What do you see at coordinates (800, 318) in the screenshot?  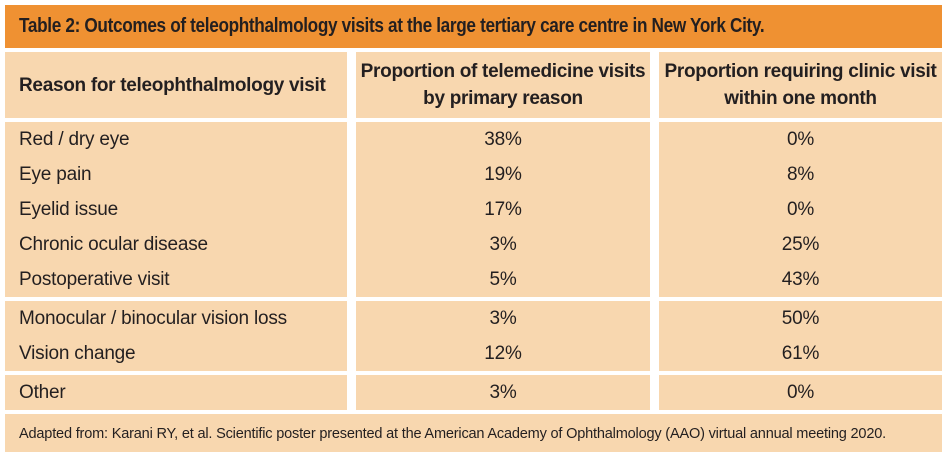 I see `clinic-pct-cell: 50%` at bounding box center [800, 318].